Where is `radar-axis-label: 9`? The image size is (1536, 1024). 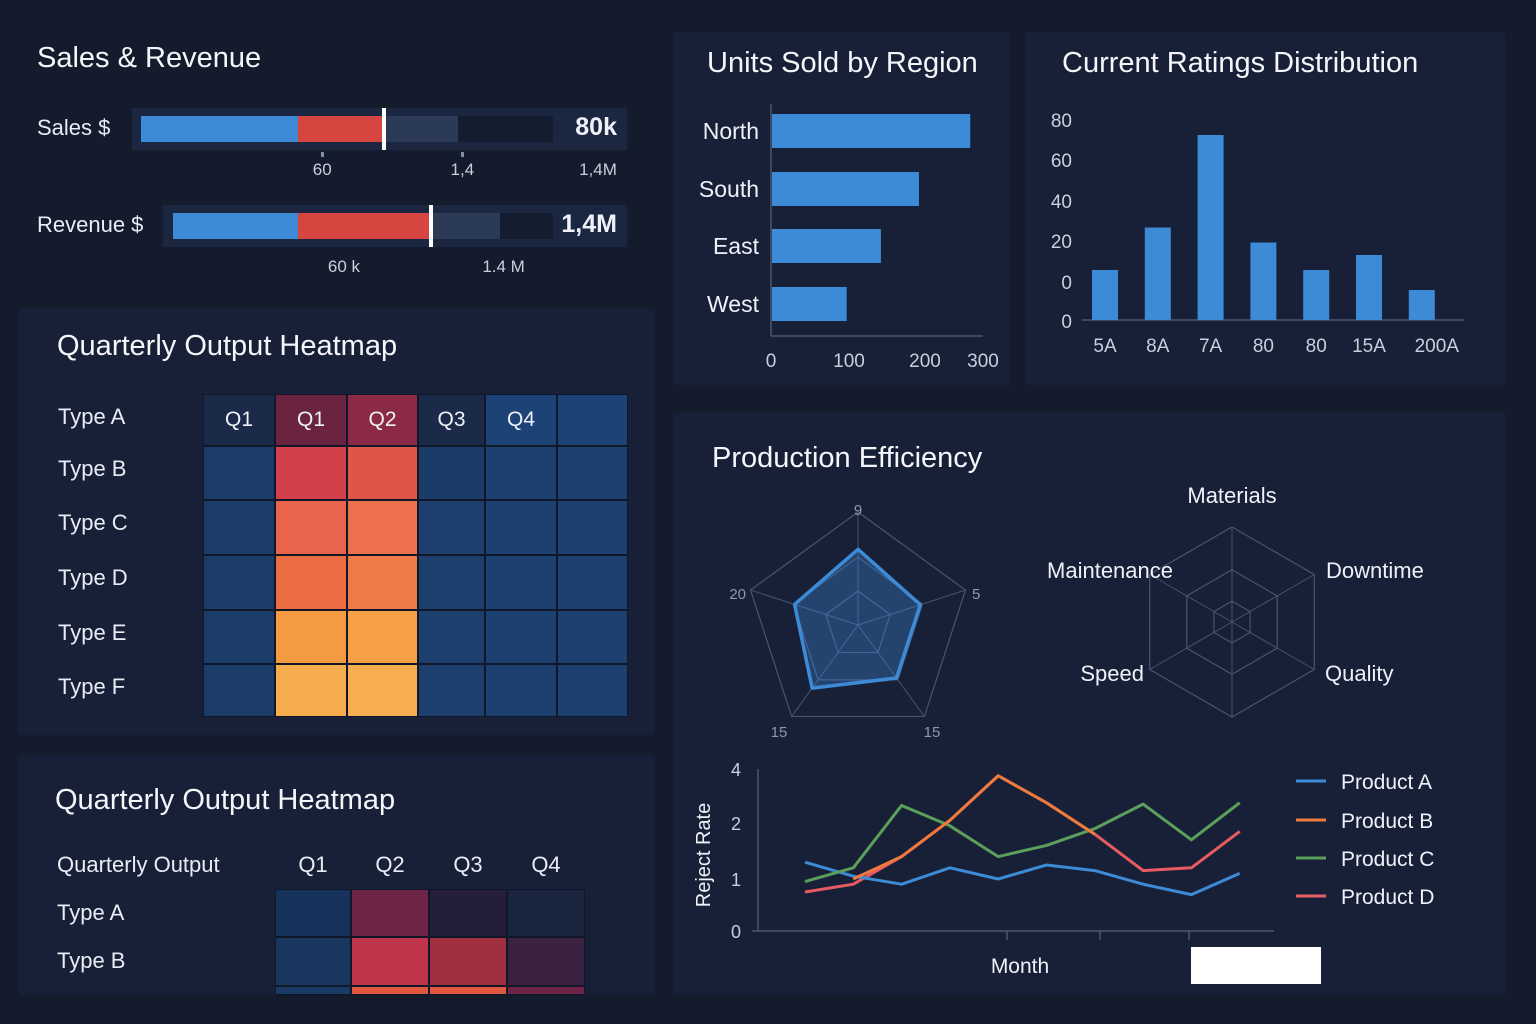
radar-axis-label: 9 is located at coordinates (858, 510).